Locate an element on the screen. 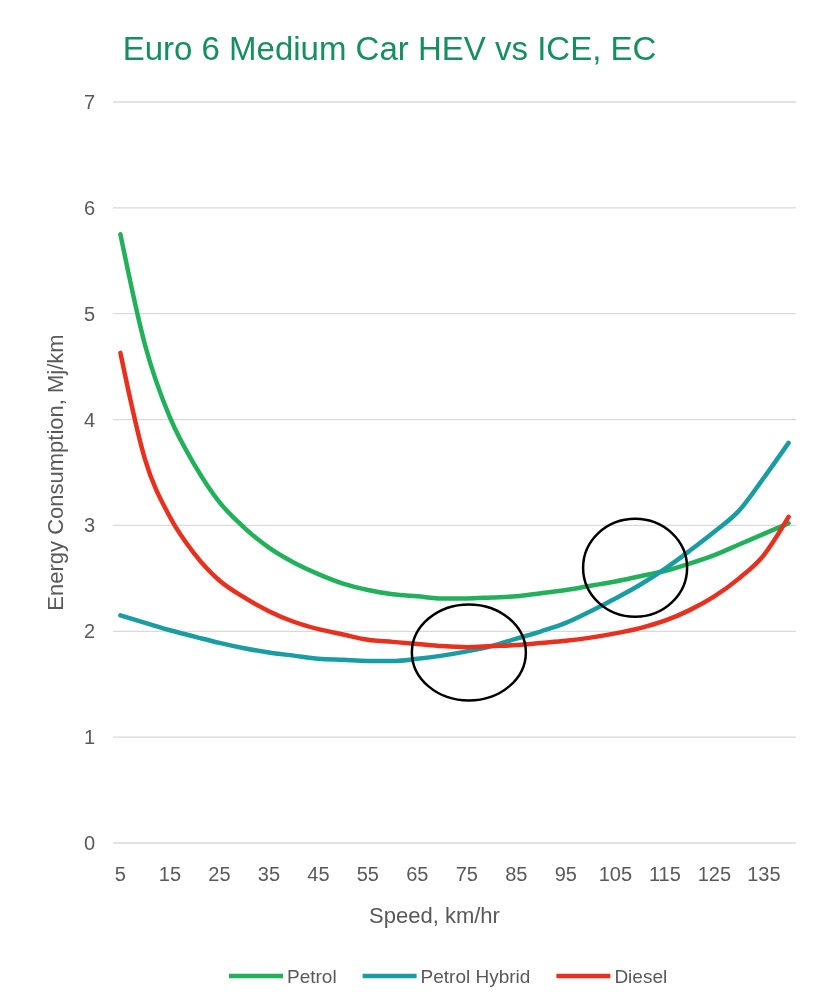 This screenshot has height=1007, width=839. x-tick-label: 55 is located at coordinates (368, 874).